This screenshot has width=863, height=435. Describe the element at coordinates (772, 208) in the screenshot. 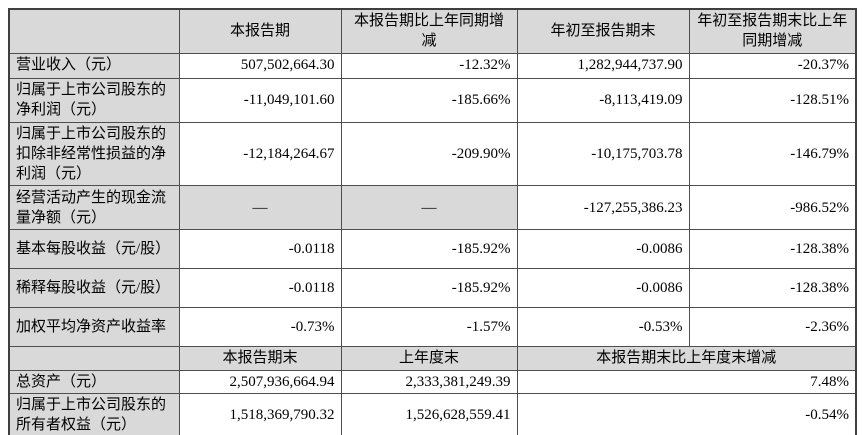

I see `value-cell: -986.52%` at that location.